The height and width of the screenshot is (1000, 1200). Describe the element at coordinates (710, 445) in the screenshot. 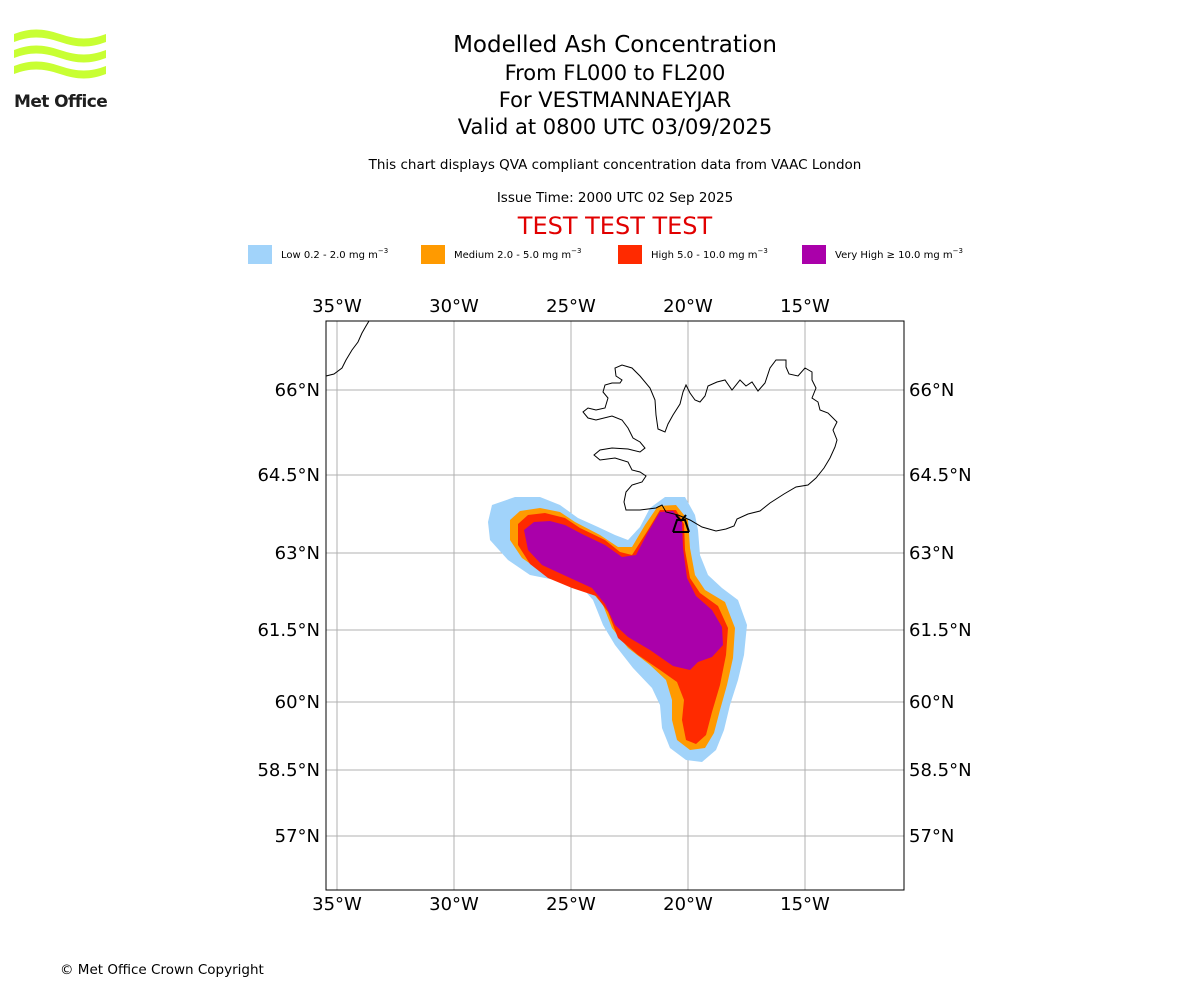

I see `iceland-coast` at that location.